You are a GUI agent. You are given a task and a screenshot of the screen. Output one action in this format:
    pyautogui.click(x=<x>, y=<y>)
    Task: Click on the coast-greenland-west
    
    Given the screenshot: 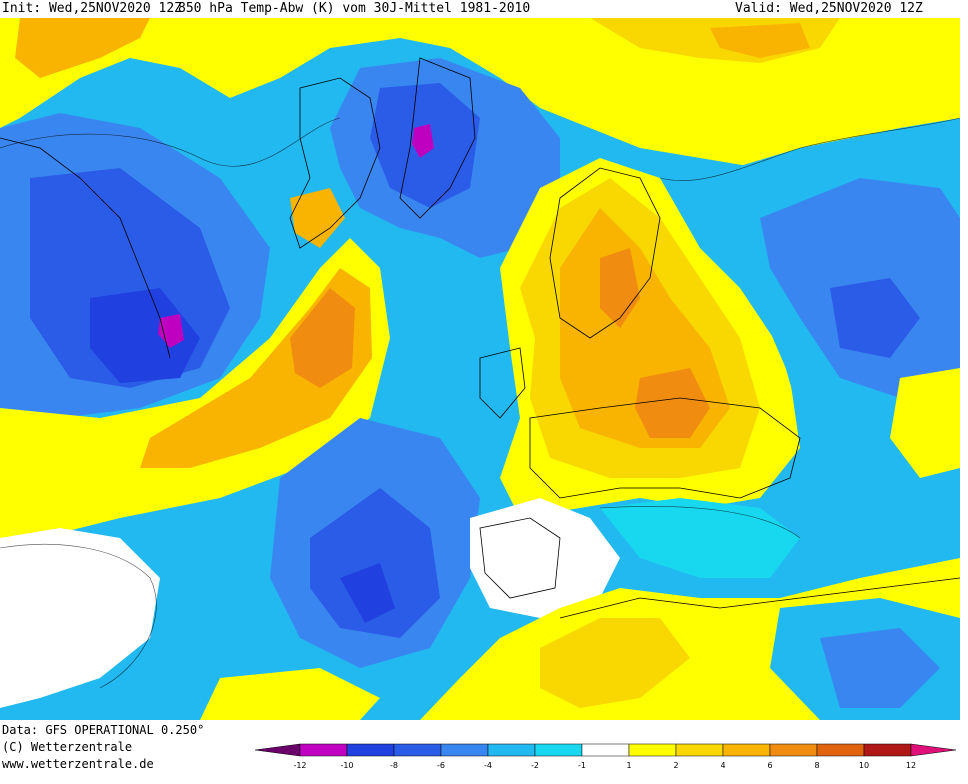 What is the action you would take?
    pyautogui.click(x=335, y=163)
    